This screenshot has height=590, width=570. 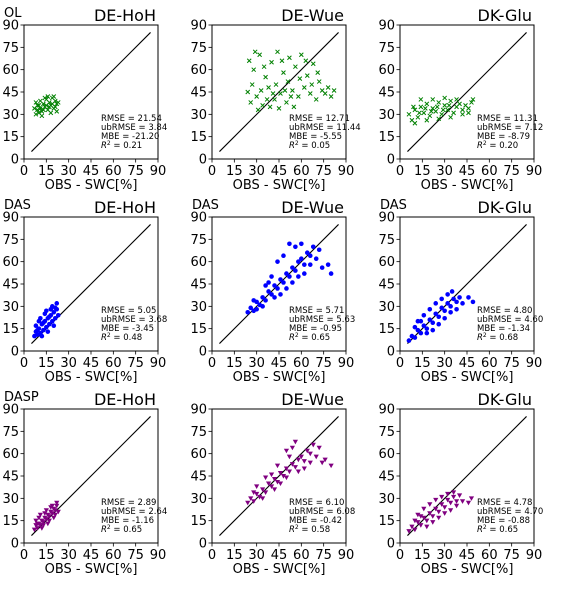 What do you see at coordinates (10, 285) in the screenshot?
I see `y-tick-label: 45` at bounding box center [10, 285].